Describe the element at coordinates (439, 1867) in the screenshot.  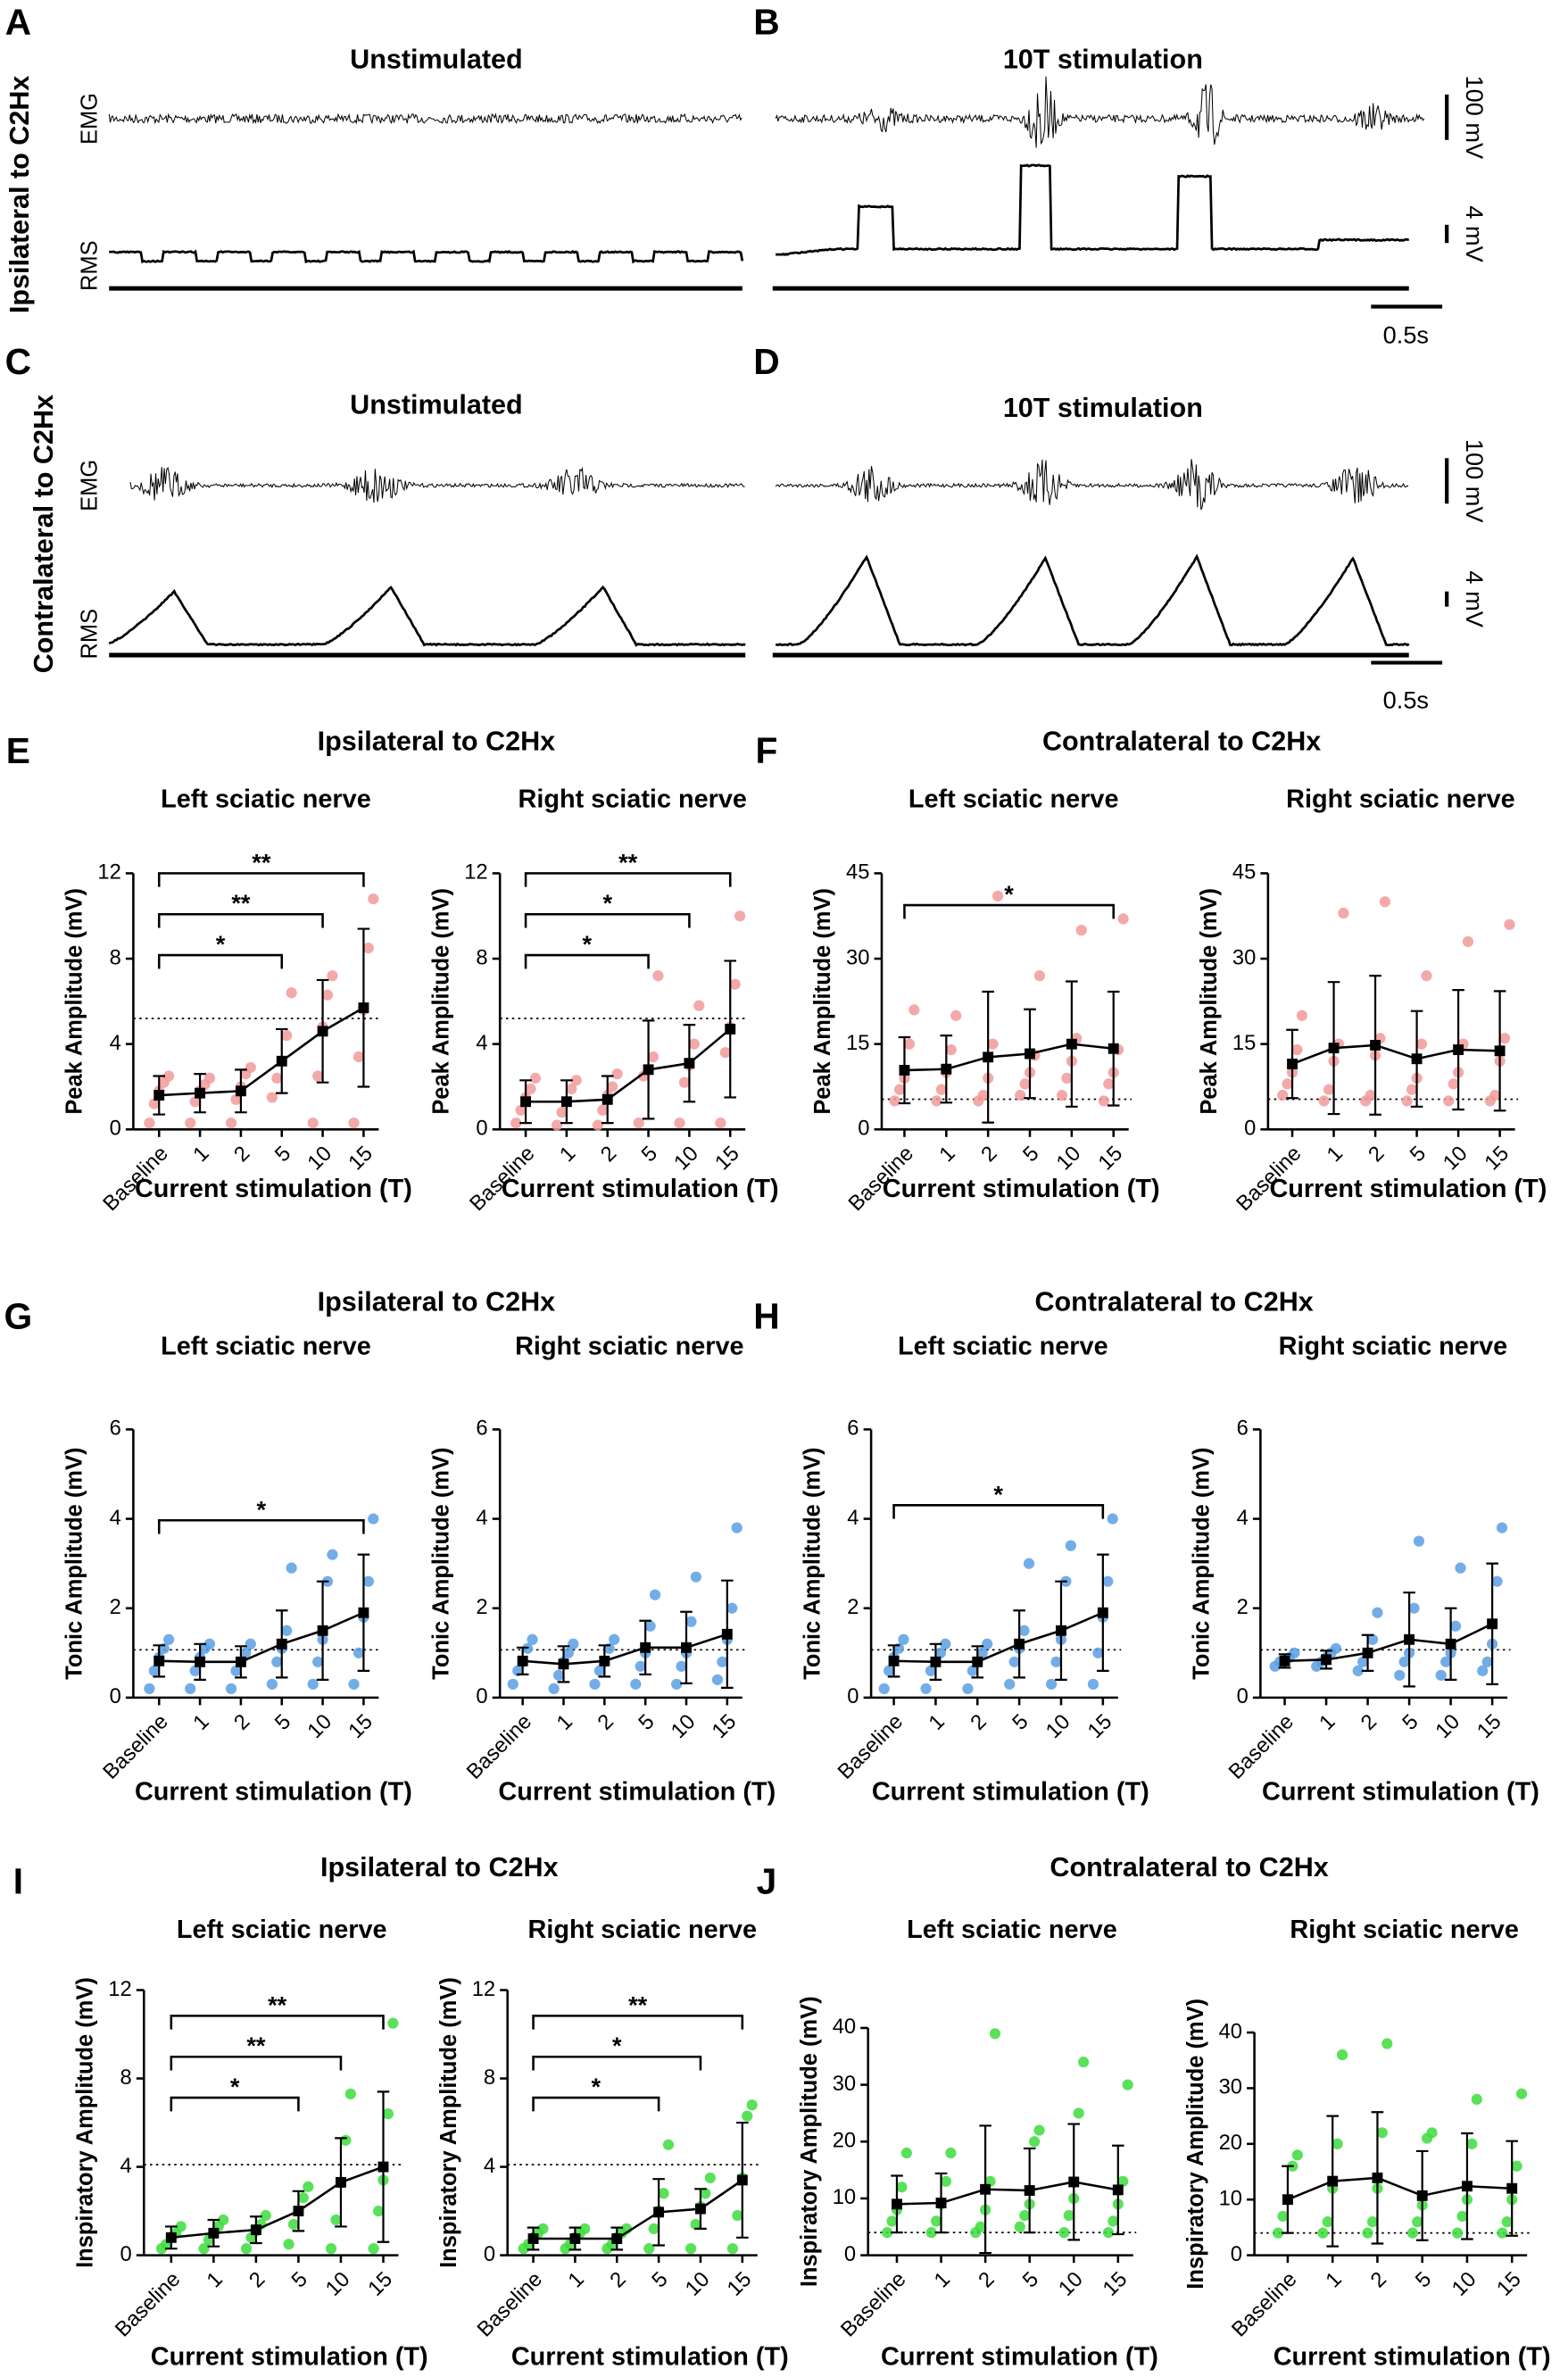
I see `group-title: Ipsilateral to C2Hx` at that location.